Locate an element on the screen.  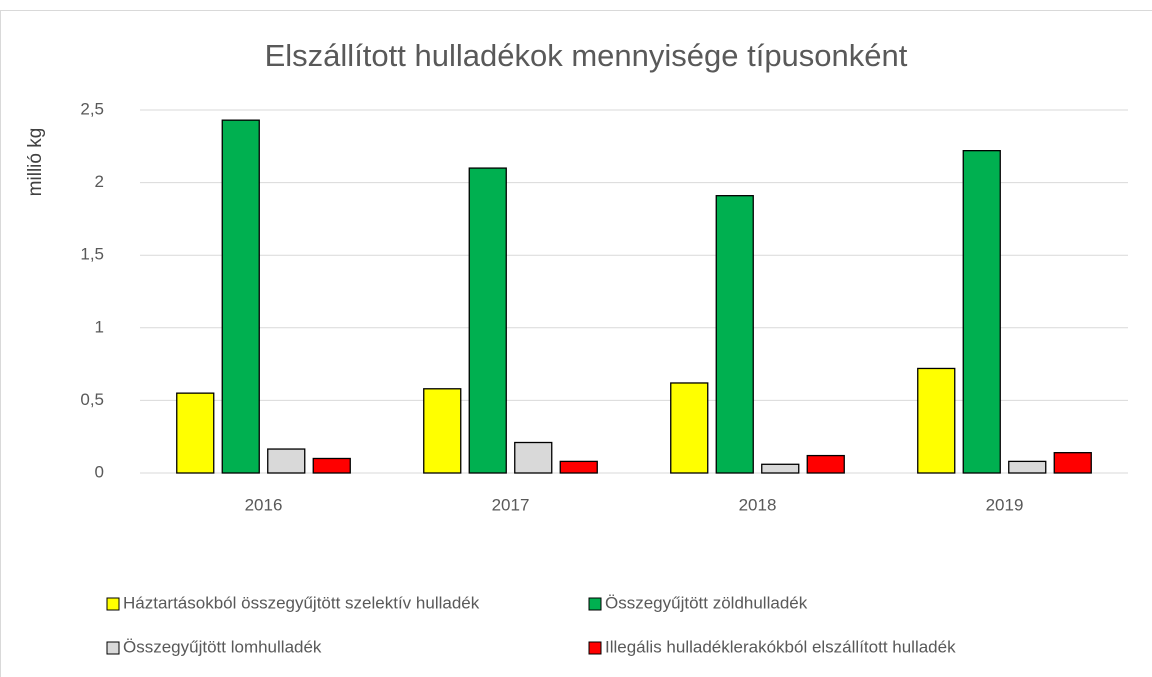
y-tick-label: 0,5 is located at coordinates (92, 399).